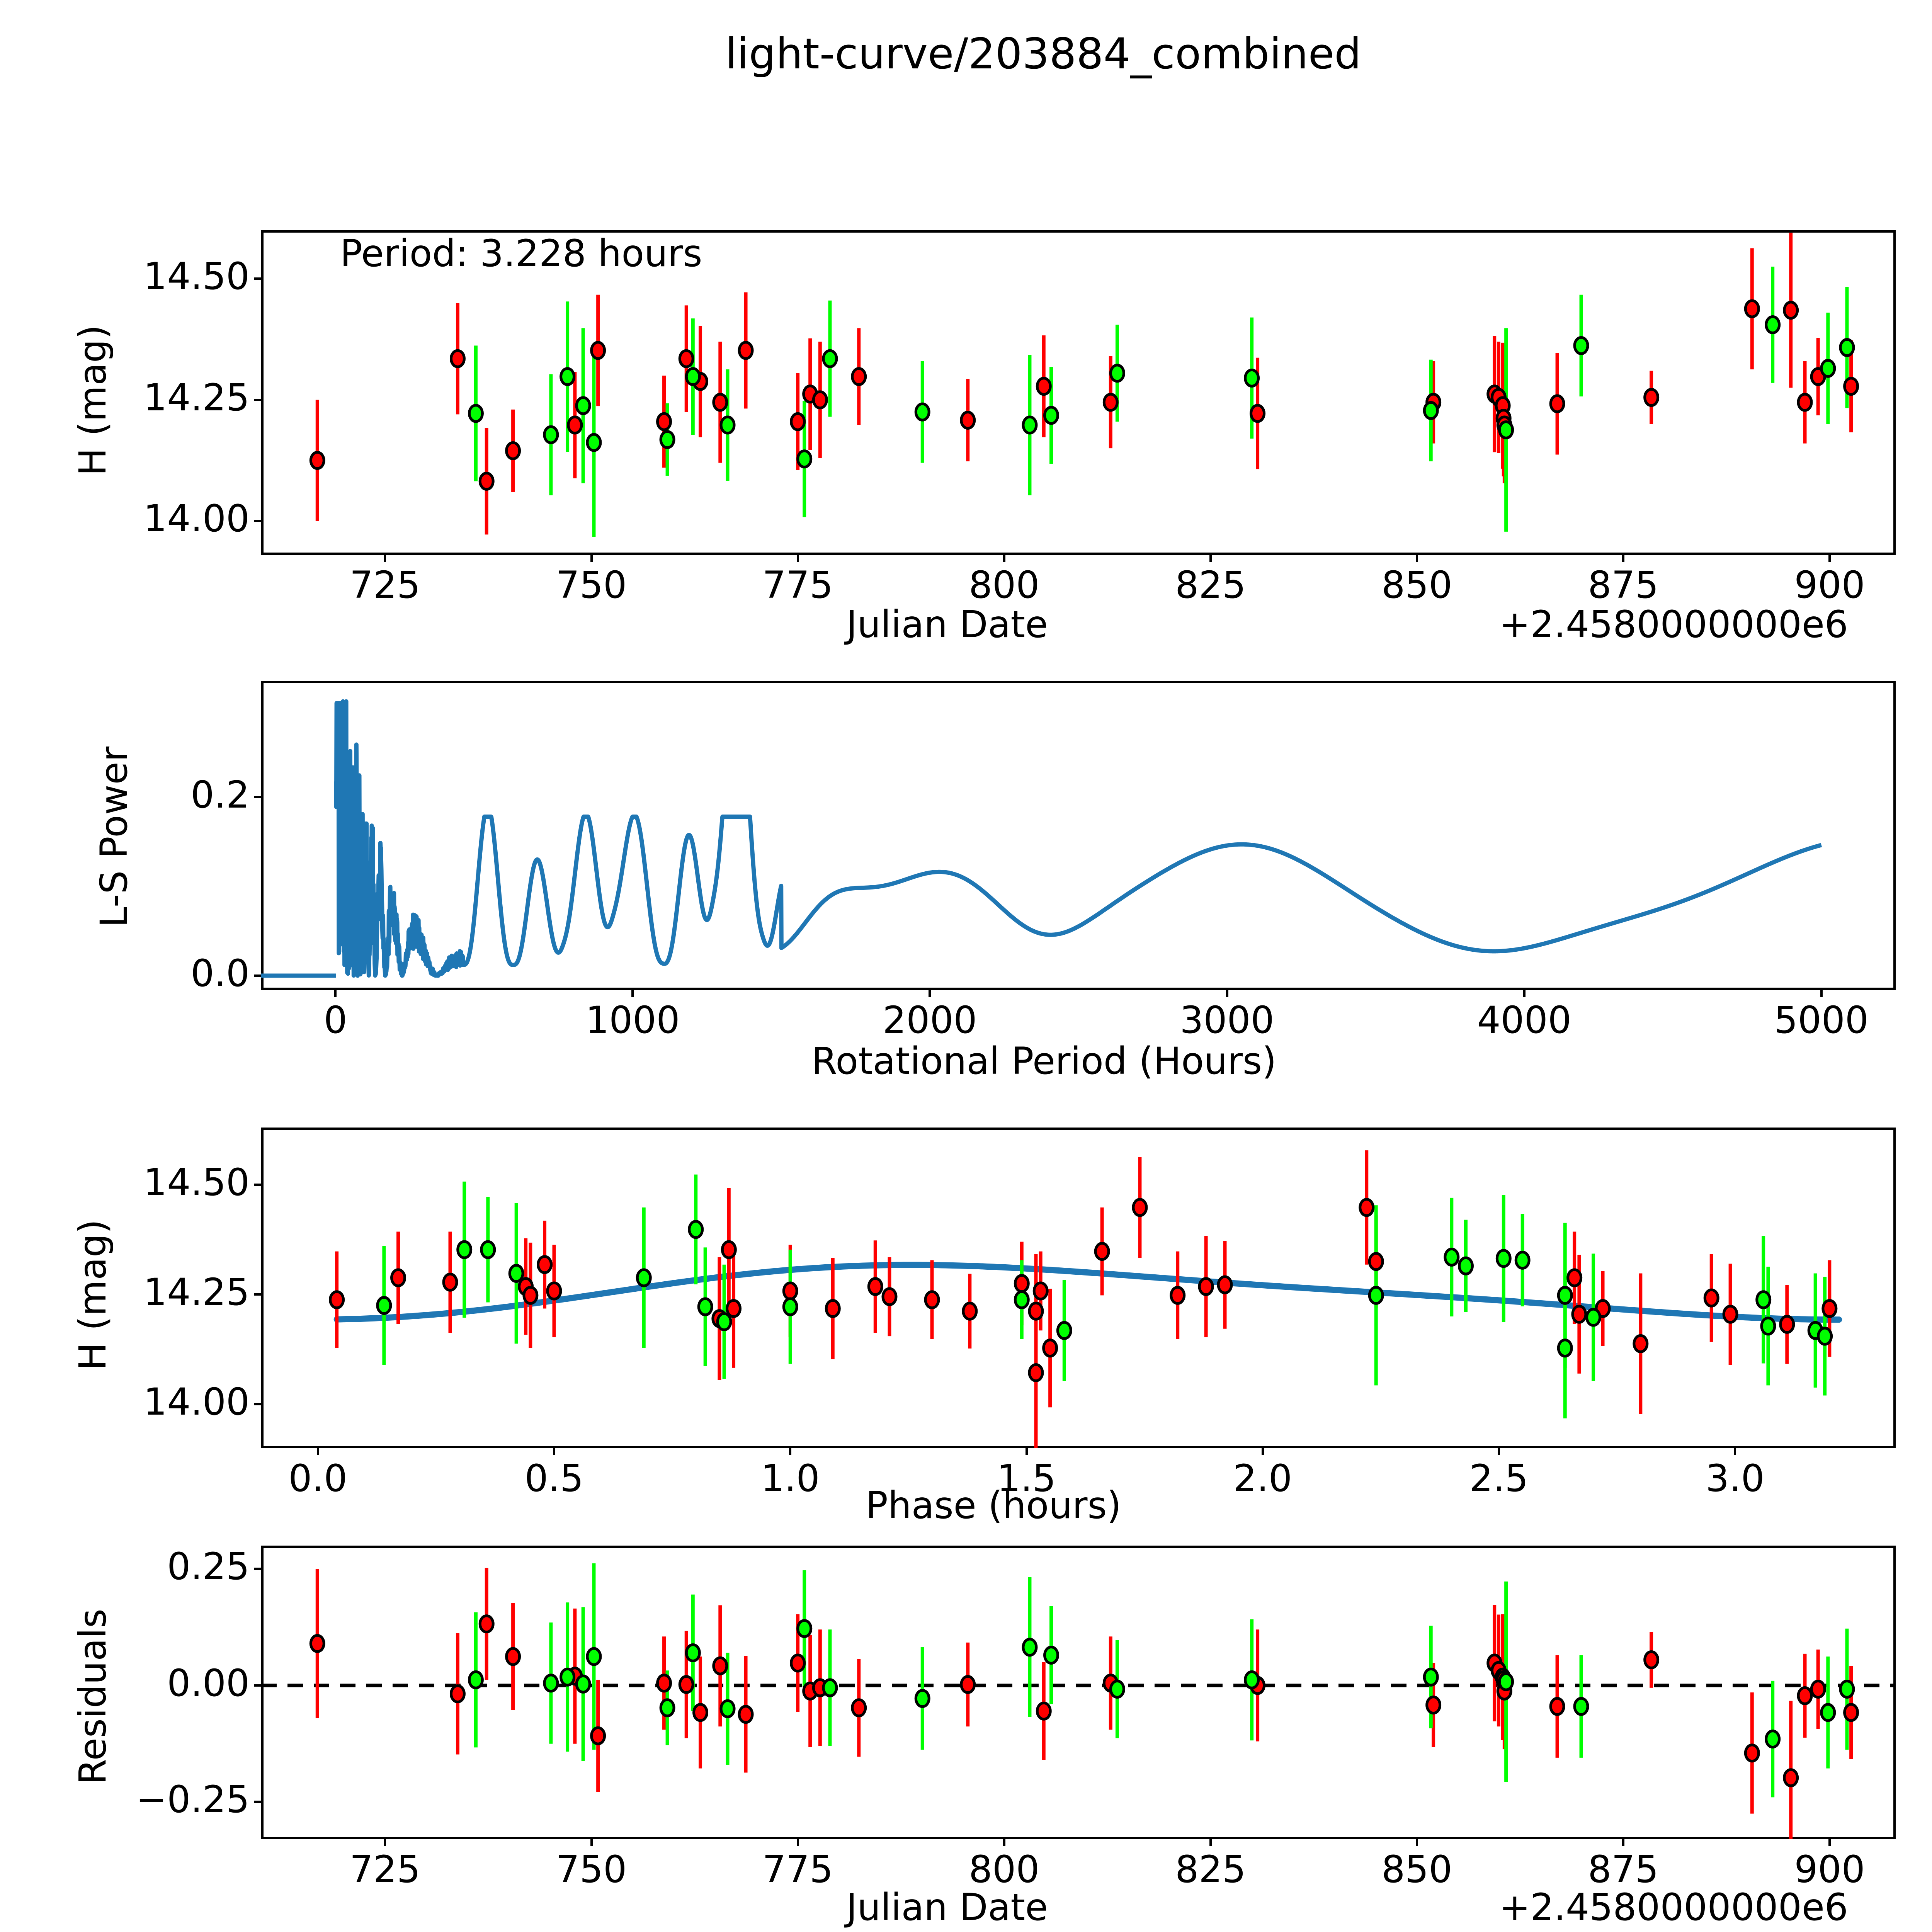  Describe the element at coordinates (632, 1020) in the screenshot. I see `x-tick-label: 1000` at that location.